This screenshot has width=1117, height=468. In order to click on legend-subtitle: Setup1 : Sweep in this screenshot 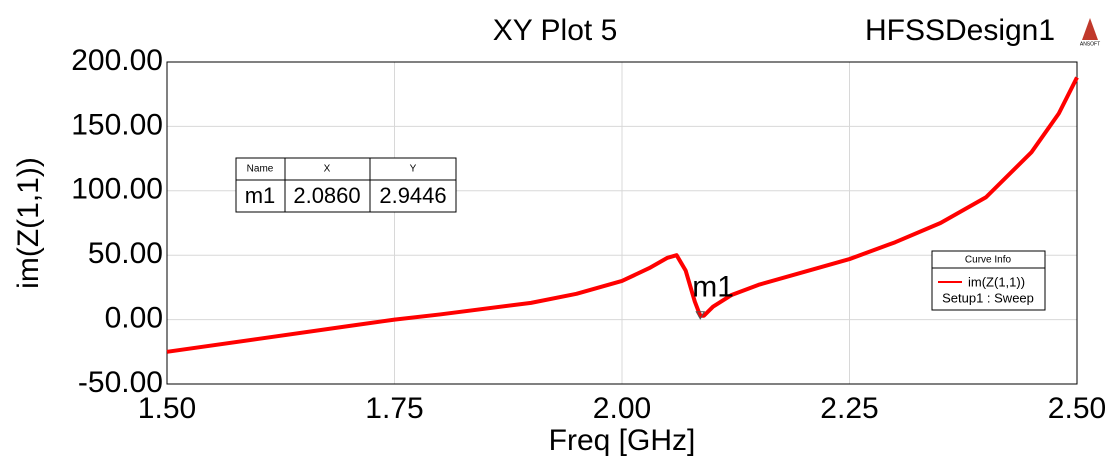, I will do `click(988, 297)`.